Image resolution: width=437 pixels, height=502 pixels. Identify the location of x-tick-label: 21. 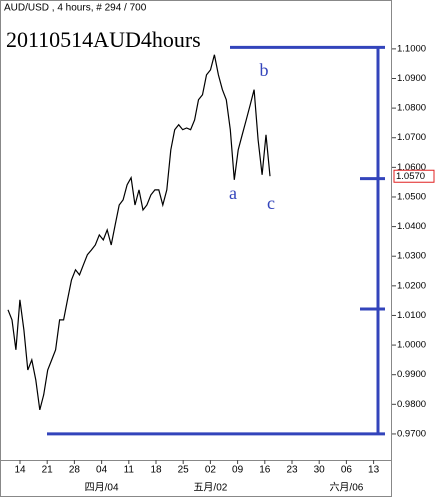
(48, 470).